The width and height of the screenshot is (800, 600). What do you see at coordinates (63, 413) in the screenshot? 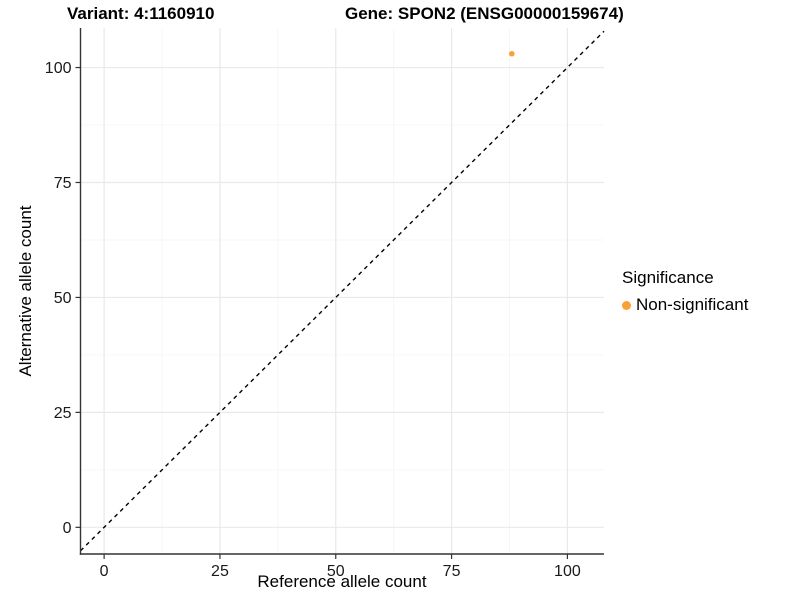
I see `y-tick-label: 25` at bounding box center [63, 413].